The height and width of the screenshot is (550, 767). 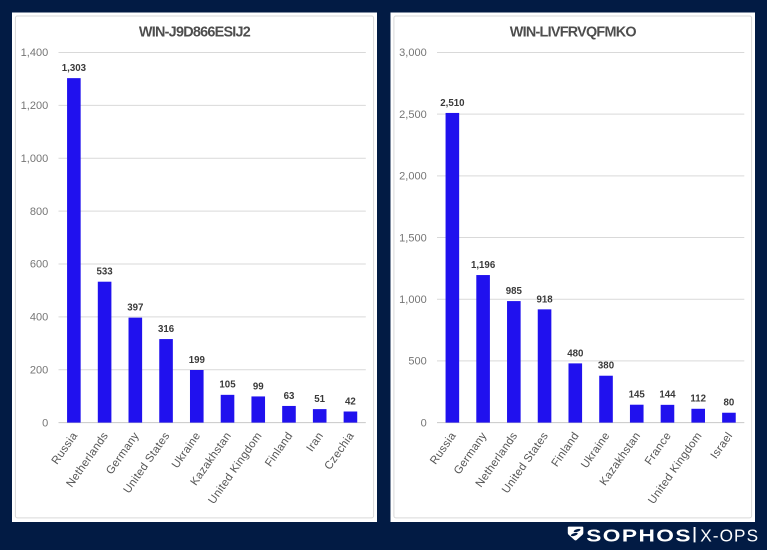 What do you see at coordinates (413, 53) in the screenshot?
I see `svg-text: 3,000` at bounding box center [413, 53].